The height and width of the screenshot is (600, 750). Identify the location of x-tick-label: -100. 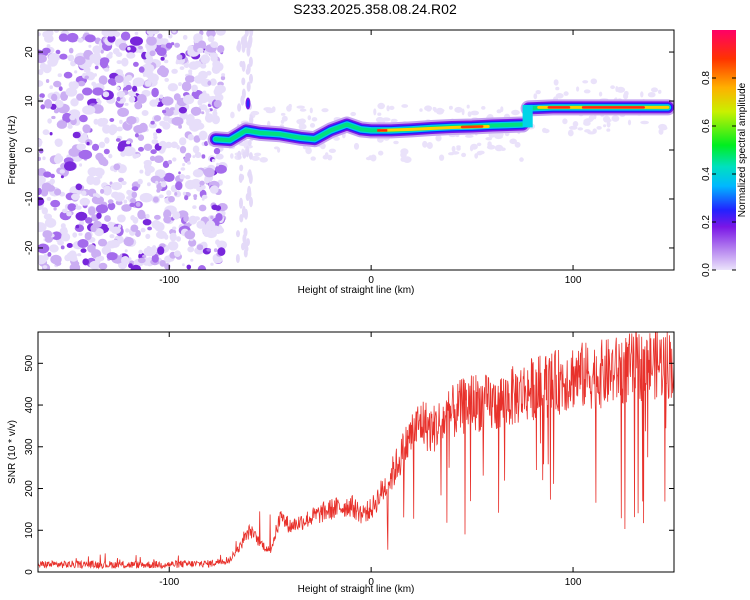
(169, 582).